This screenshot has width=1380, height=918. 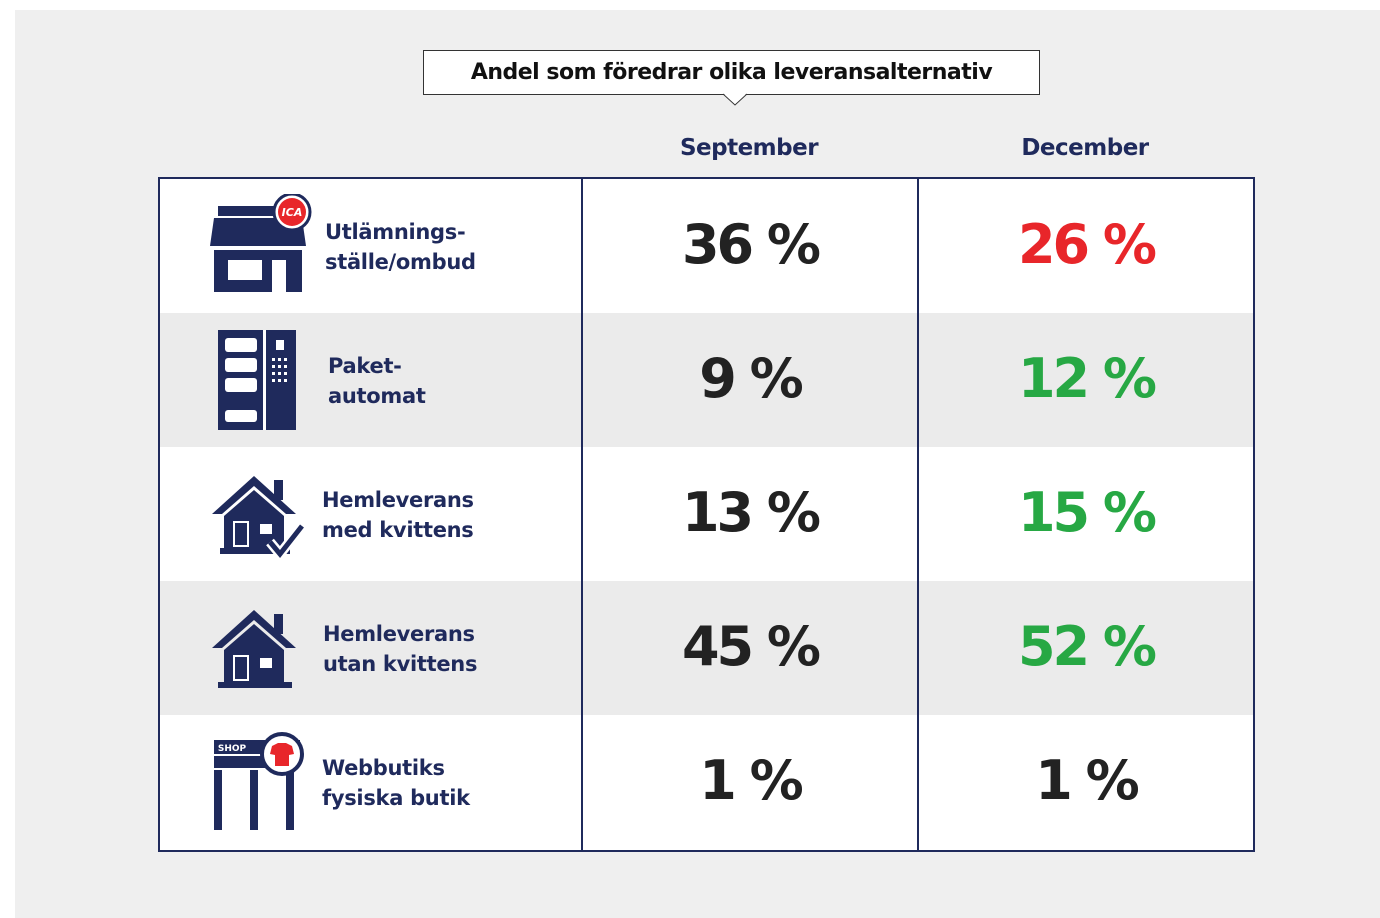 I want to click on row: SHOP Webbutiks fysiska butik 1 % 1 %, so click(x=706, y=782).